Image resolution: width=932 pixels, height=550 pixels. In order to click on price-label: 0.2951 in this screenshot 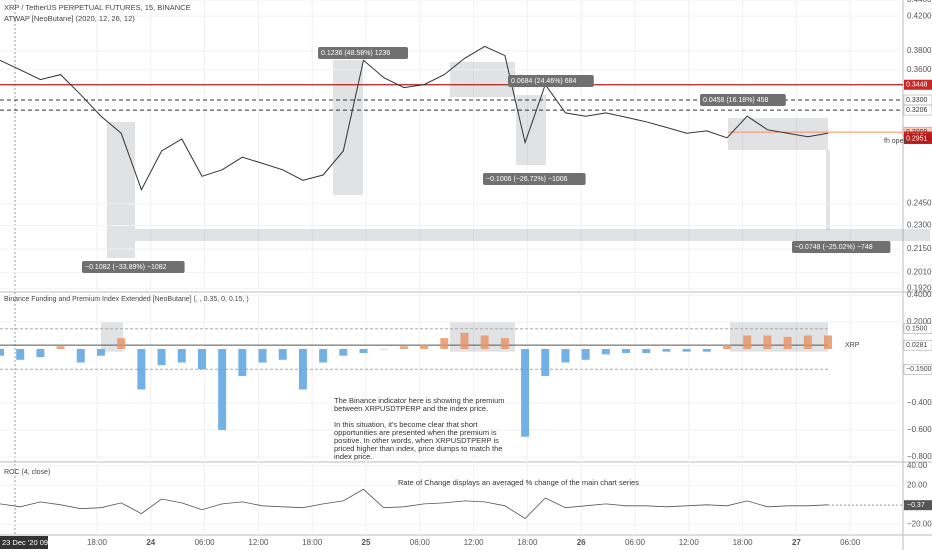, I will do `click(917, 139)`.